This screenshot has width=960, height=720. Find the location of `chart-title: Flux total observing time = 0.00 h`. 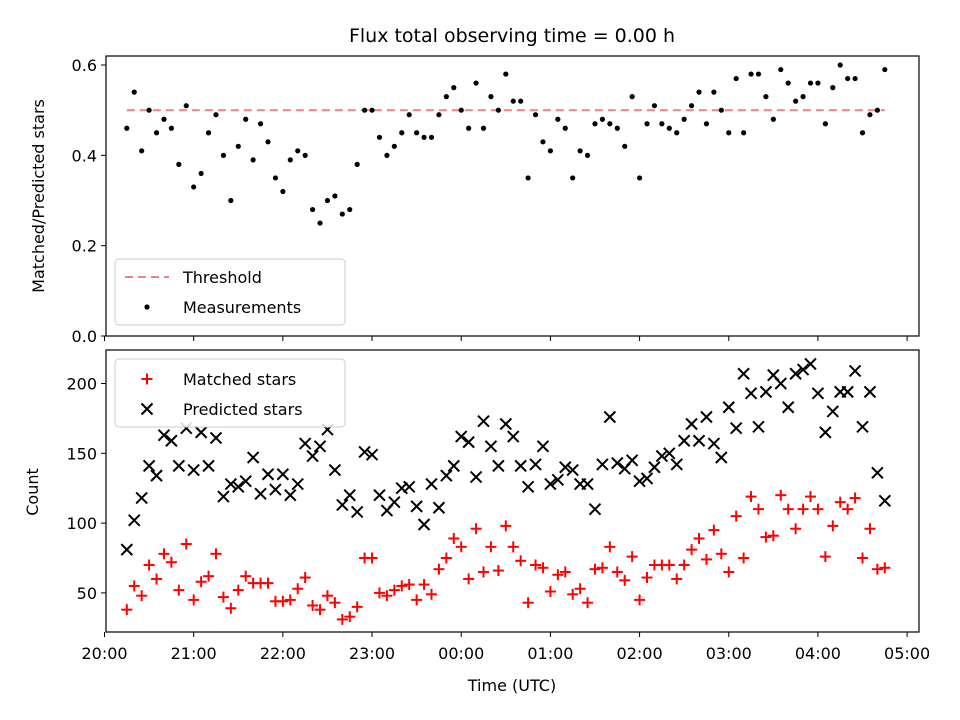

chart-title: Flux total observing time = 0.00 h is located at coordinates (512, 36).